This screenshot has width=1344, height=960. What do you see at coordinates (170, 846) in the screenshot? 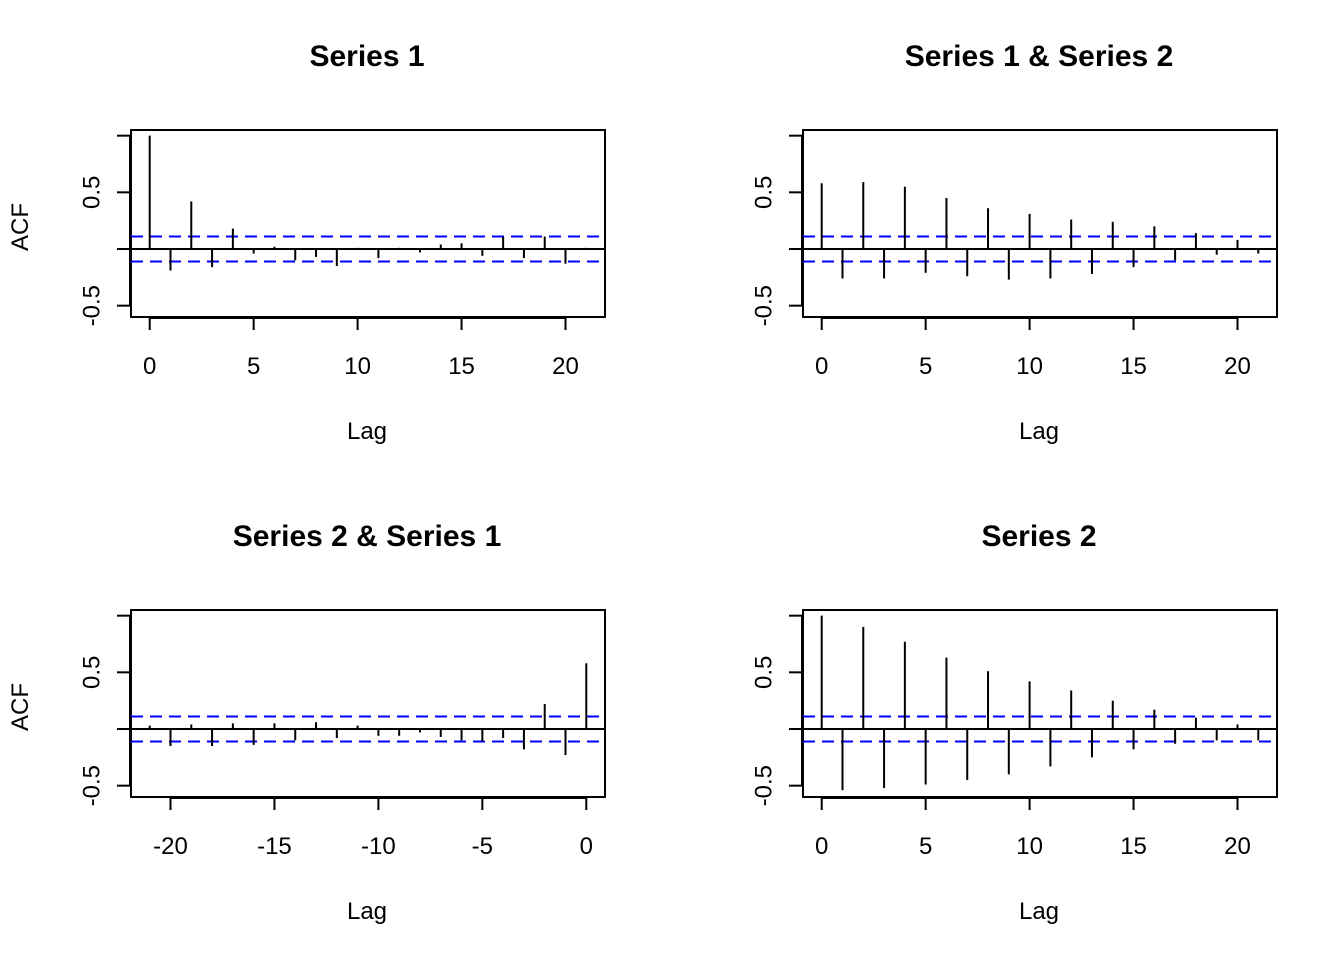
I see `x-tick-label: -20` at bounding box center [170, 846].